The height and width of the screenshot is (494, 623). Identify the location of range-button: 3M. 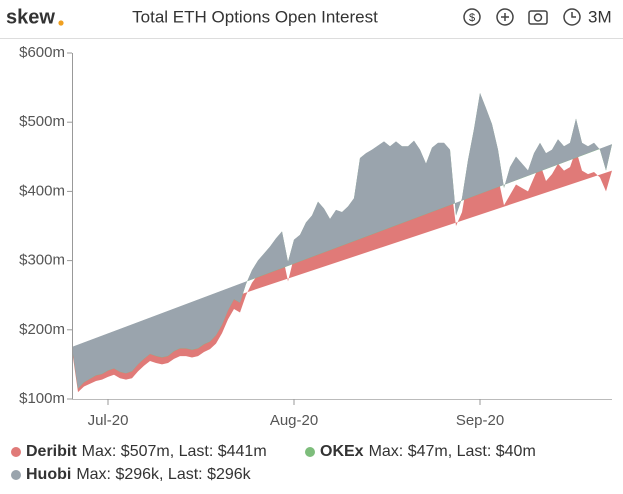
(600, 16).